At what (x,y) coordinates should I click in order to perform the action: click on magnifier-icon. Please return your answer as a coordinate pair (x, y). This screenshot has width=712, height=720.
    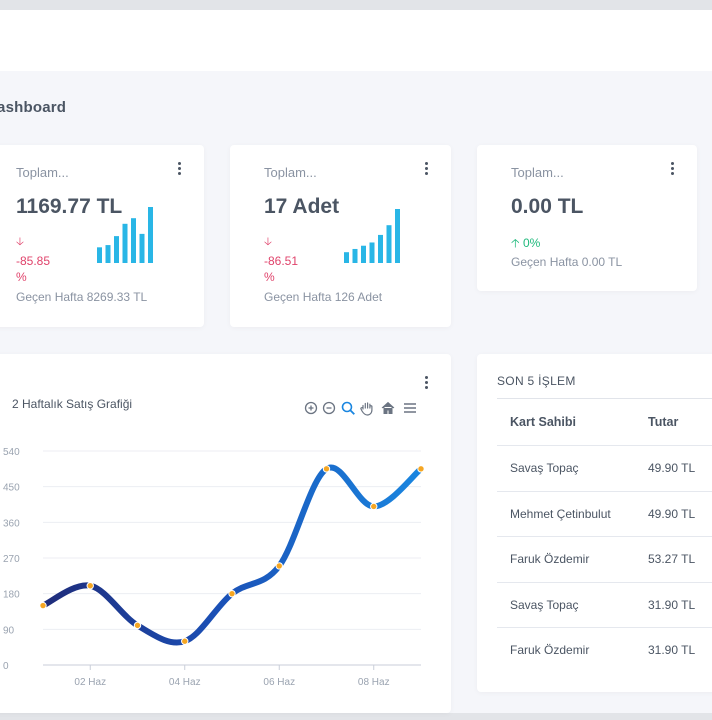
    Looking at the image, I should click on (348, 408).